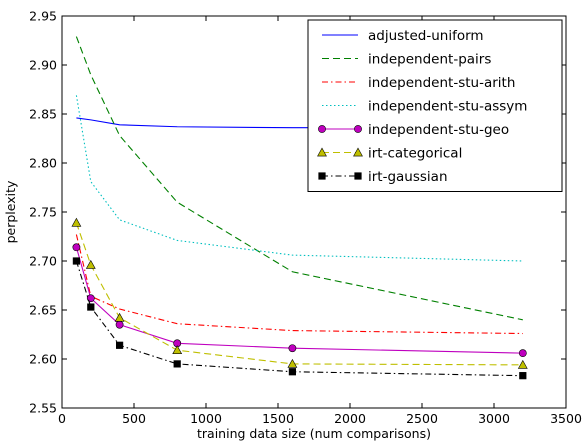  I want to click on legend-label: independent-stu-assym, so click(447, 107).